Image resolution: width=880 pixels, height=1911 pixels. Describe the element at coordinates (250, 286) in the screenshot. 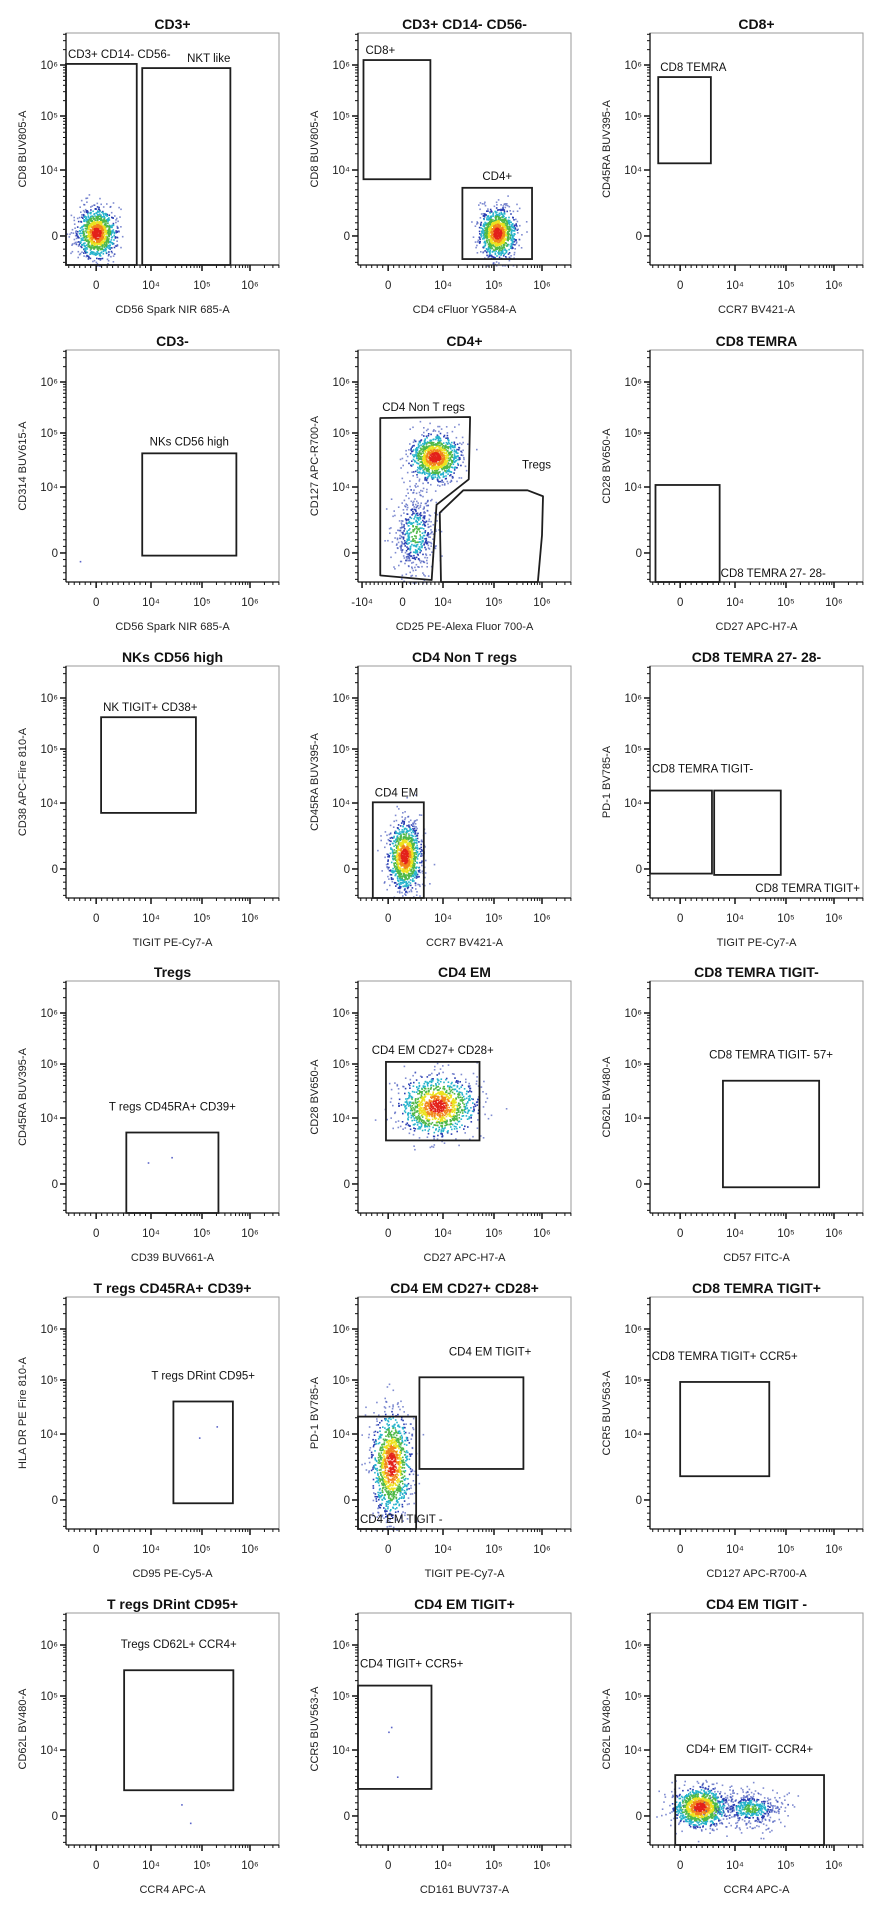

I see `x-tick-label: 10⁶` at that location.